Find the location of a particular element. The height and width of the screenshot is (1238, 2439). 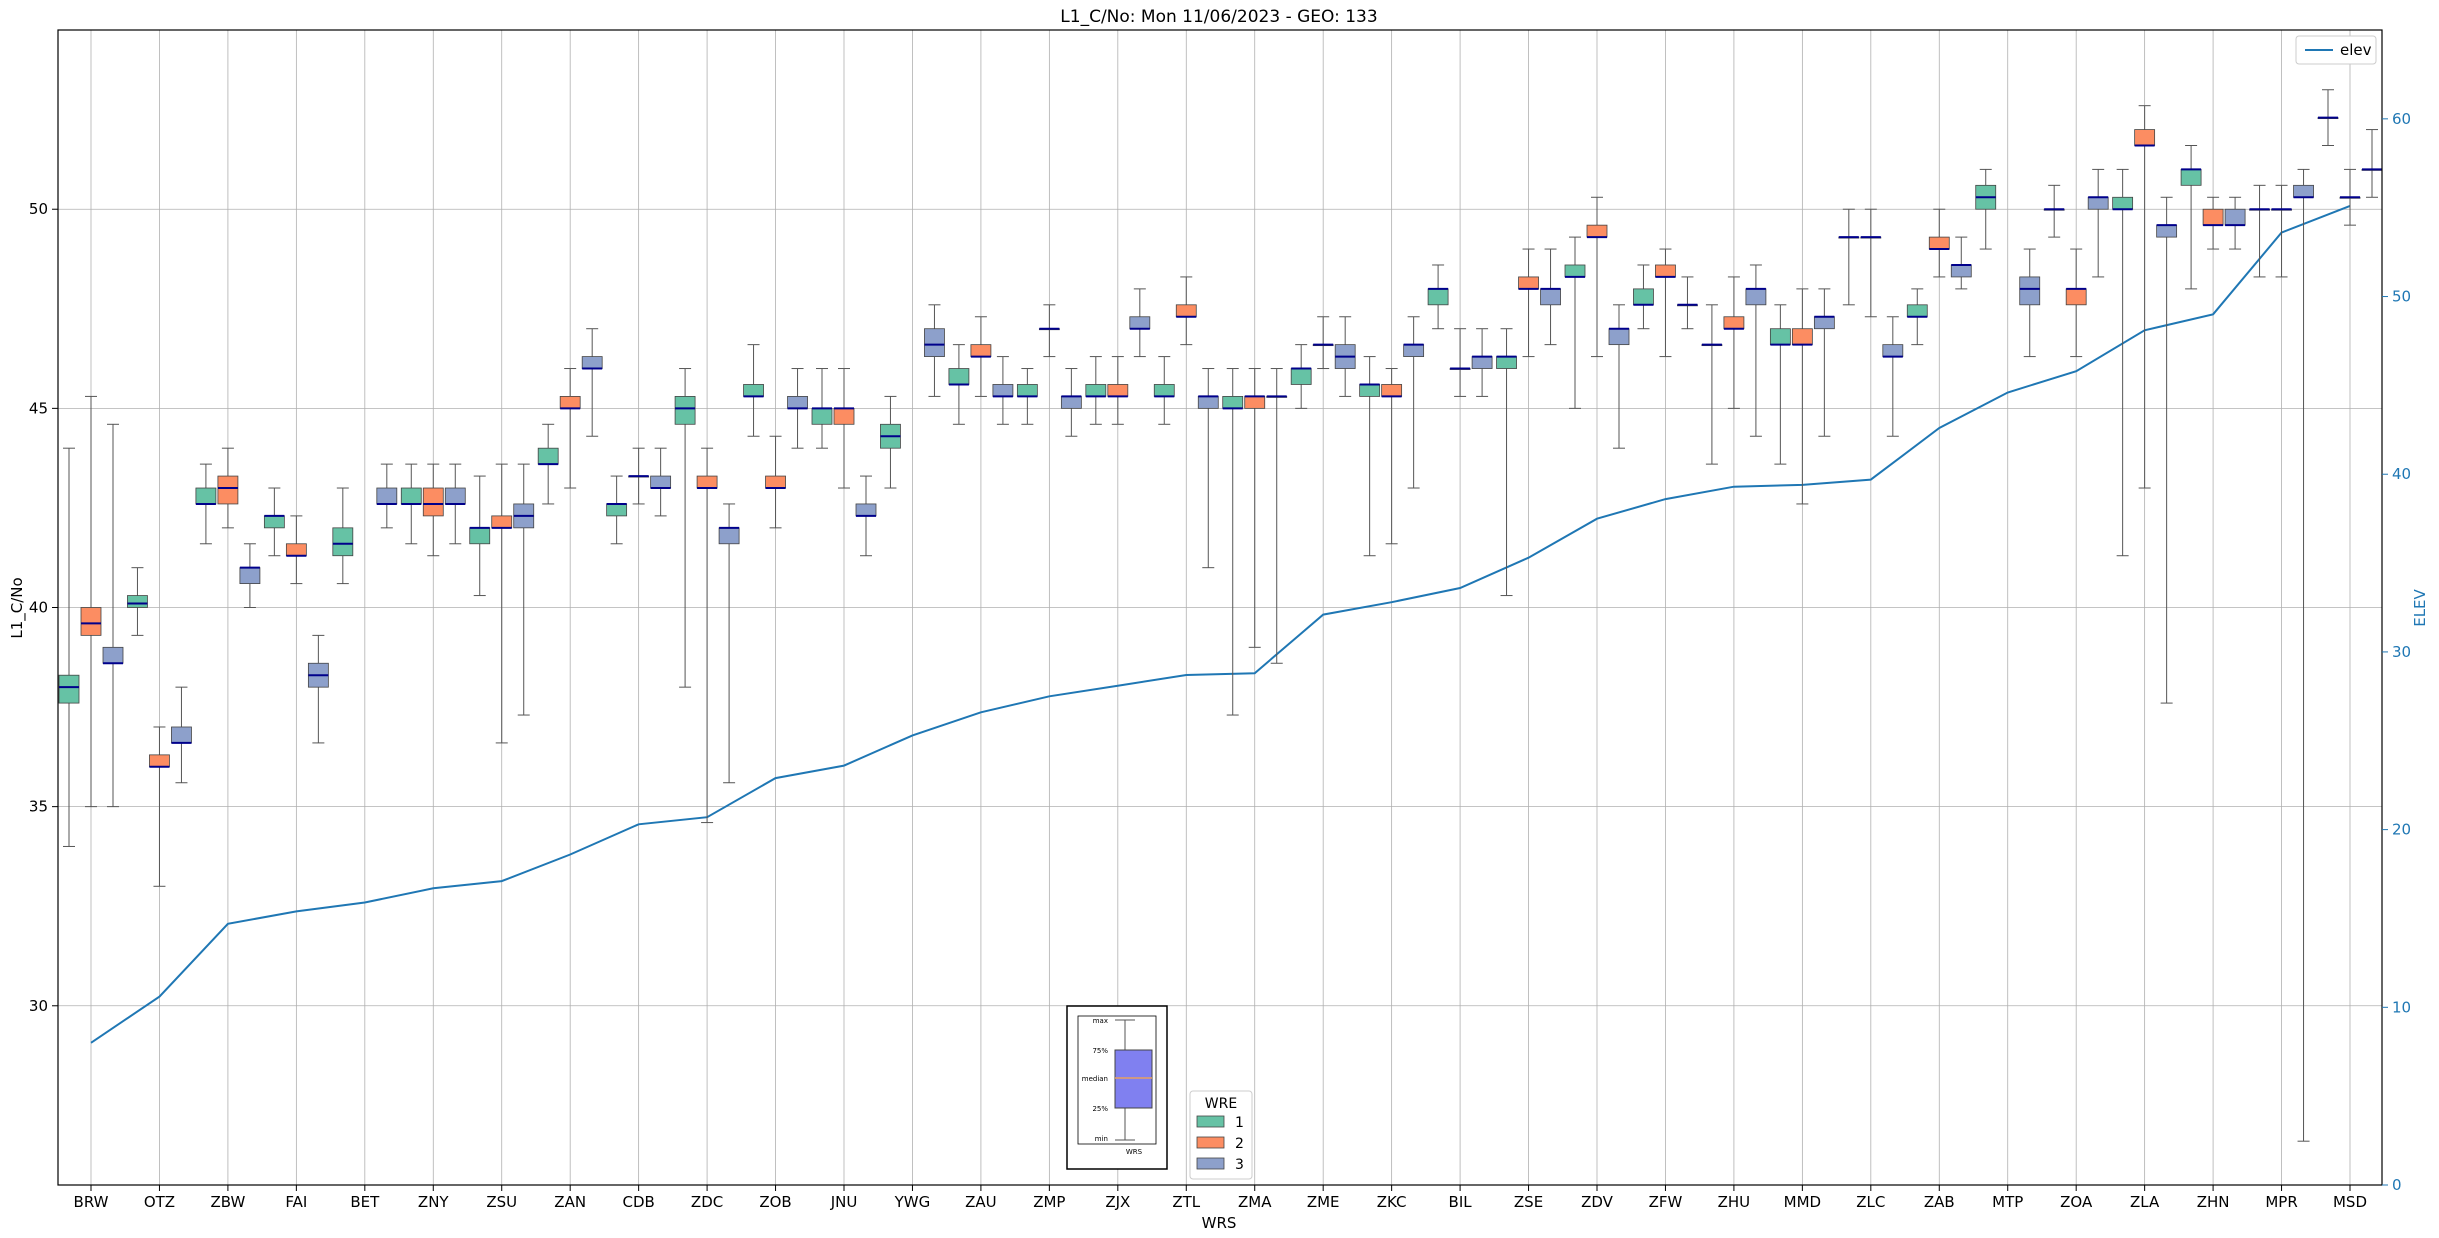

x-tick-label: ZNY is located at coordinates (433, 1202).